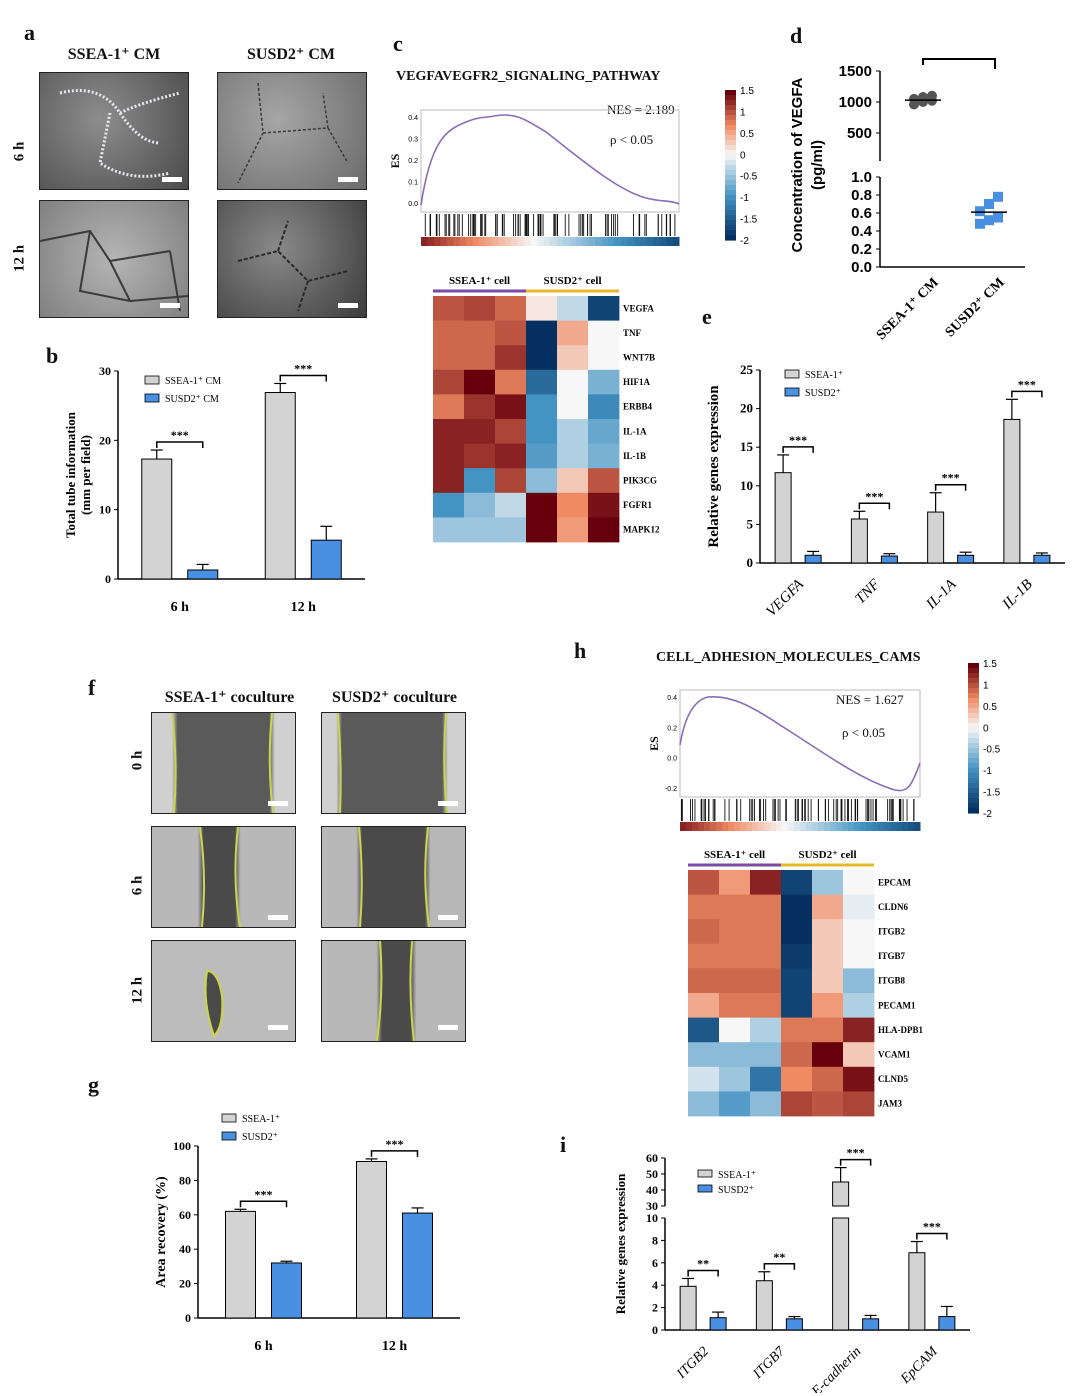 Image resolution: width=1080 pixels, height=1396 pixels. I want to click on y-tick-label: 60, so click(185, 1215).